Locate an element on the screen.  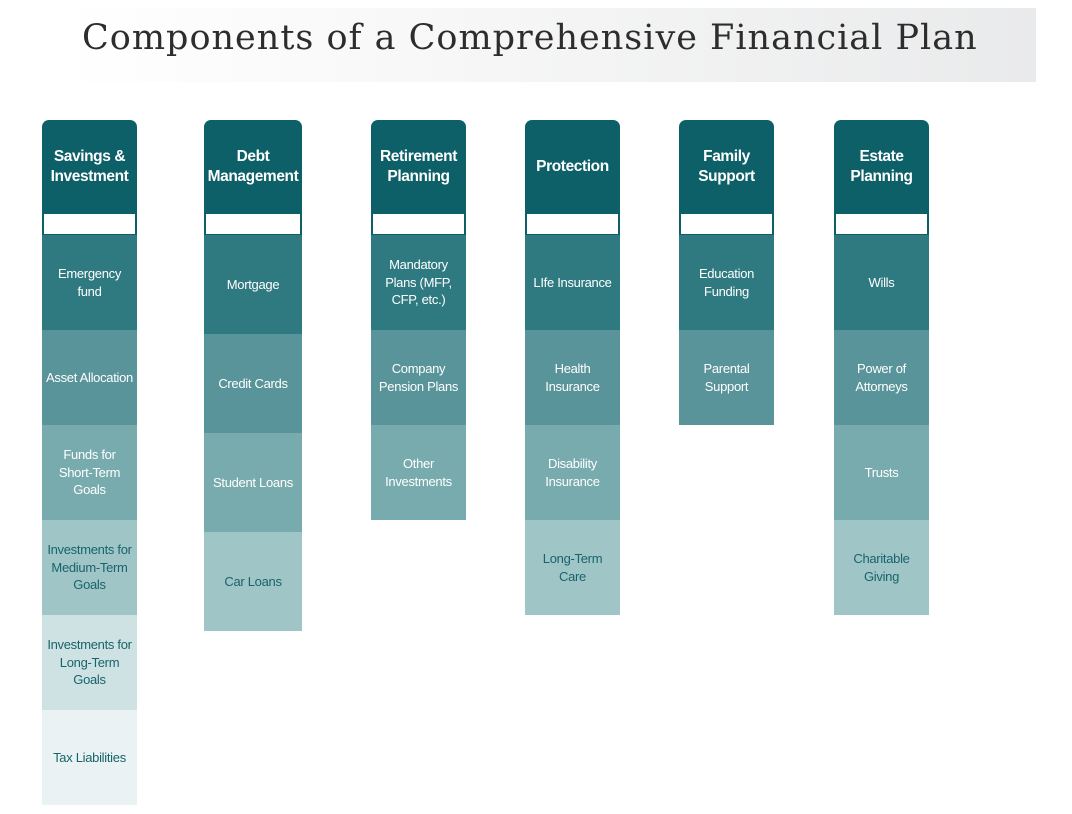
component-item: Mortgage is located at coordinates (253, 284).